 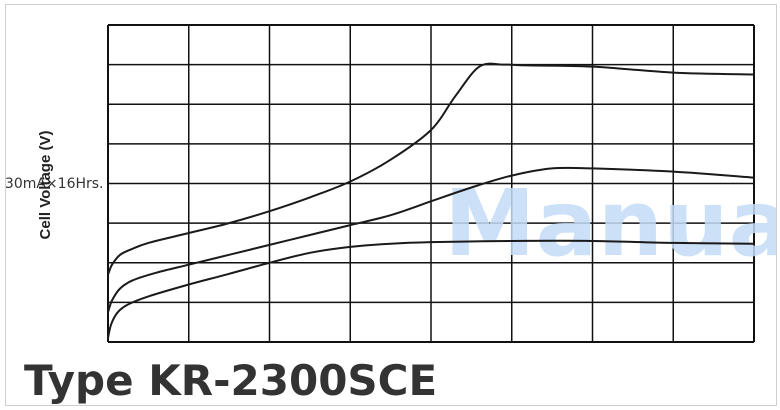 I want to click on watermark-text: Manua, so click(x=610, y=223).